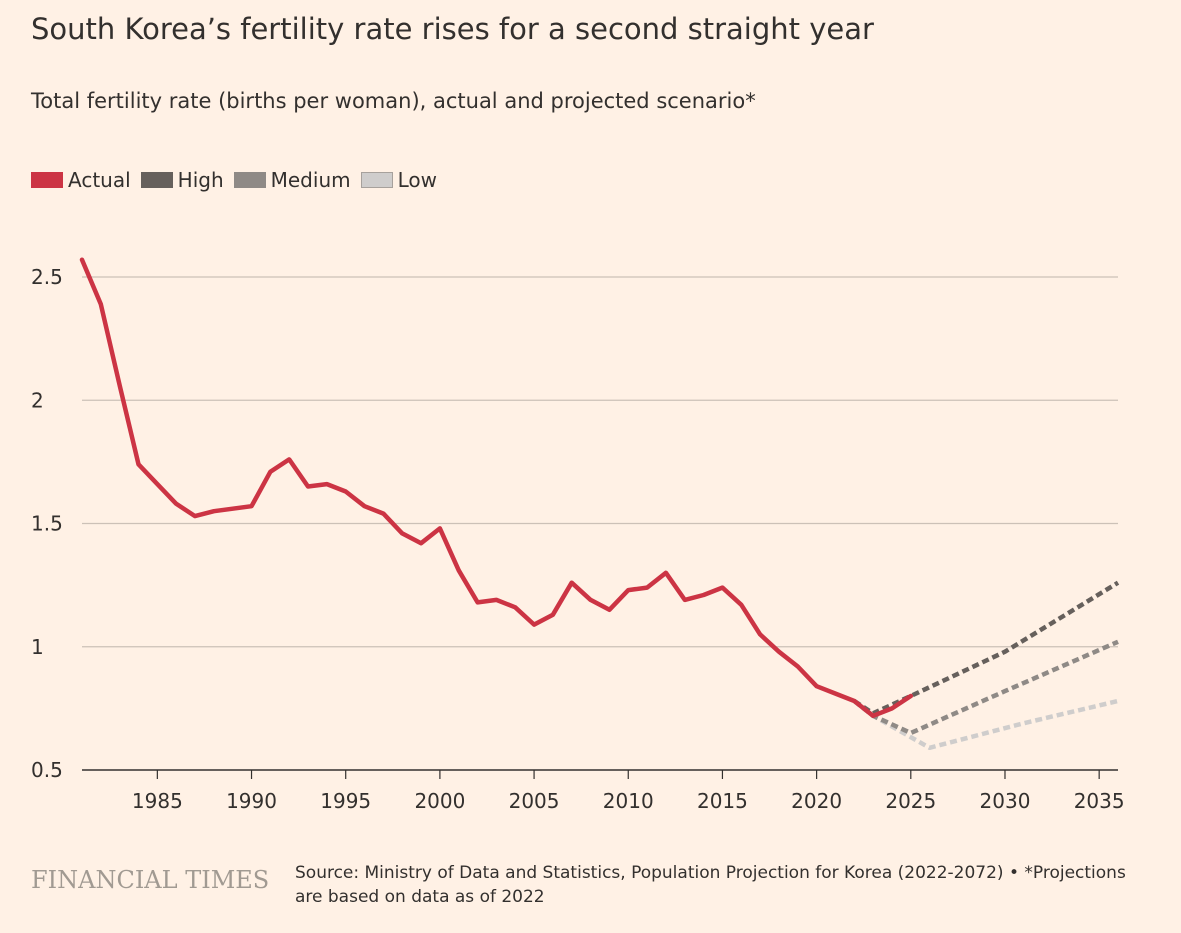 The width and height of the screenshot is (1181, 933). Describe the element at coordinates (985, 687) in the screenshot. I see `series-line-medium` at that location.